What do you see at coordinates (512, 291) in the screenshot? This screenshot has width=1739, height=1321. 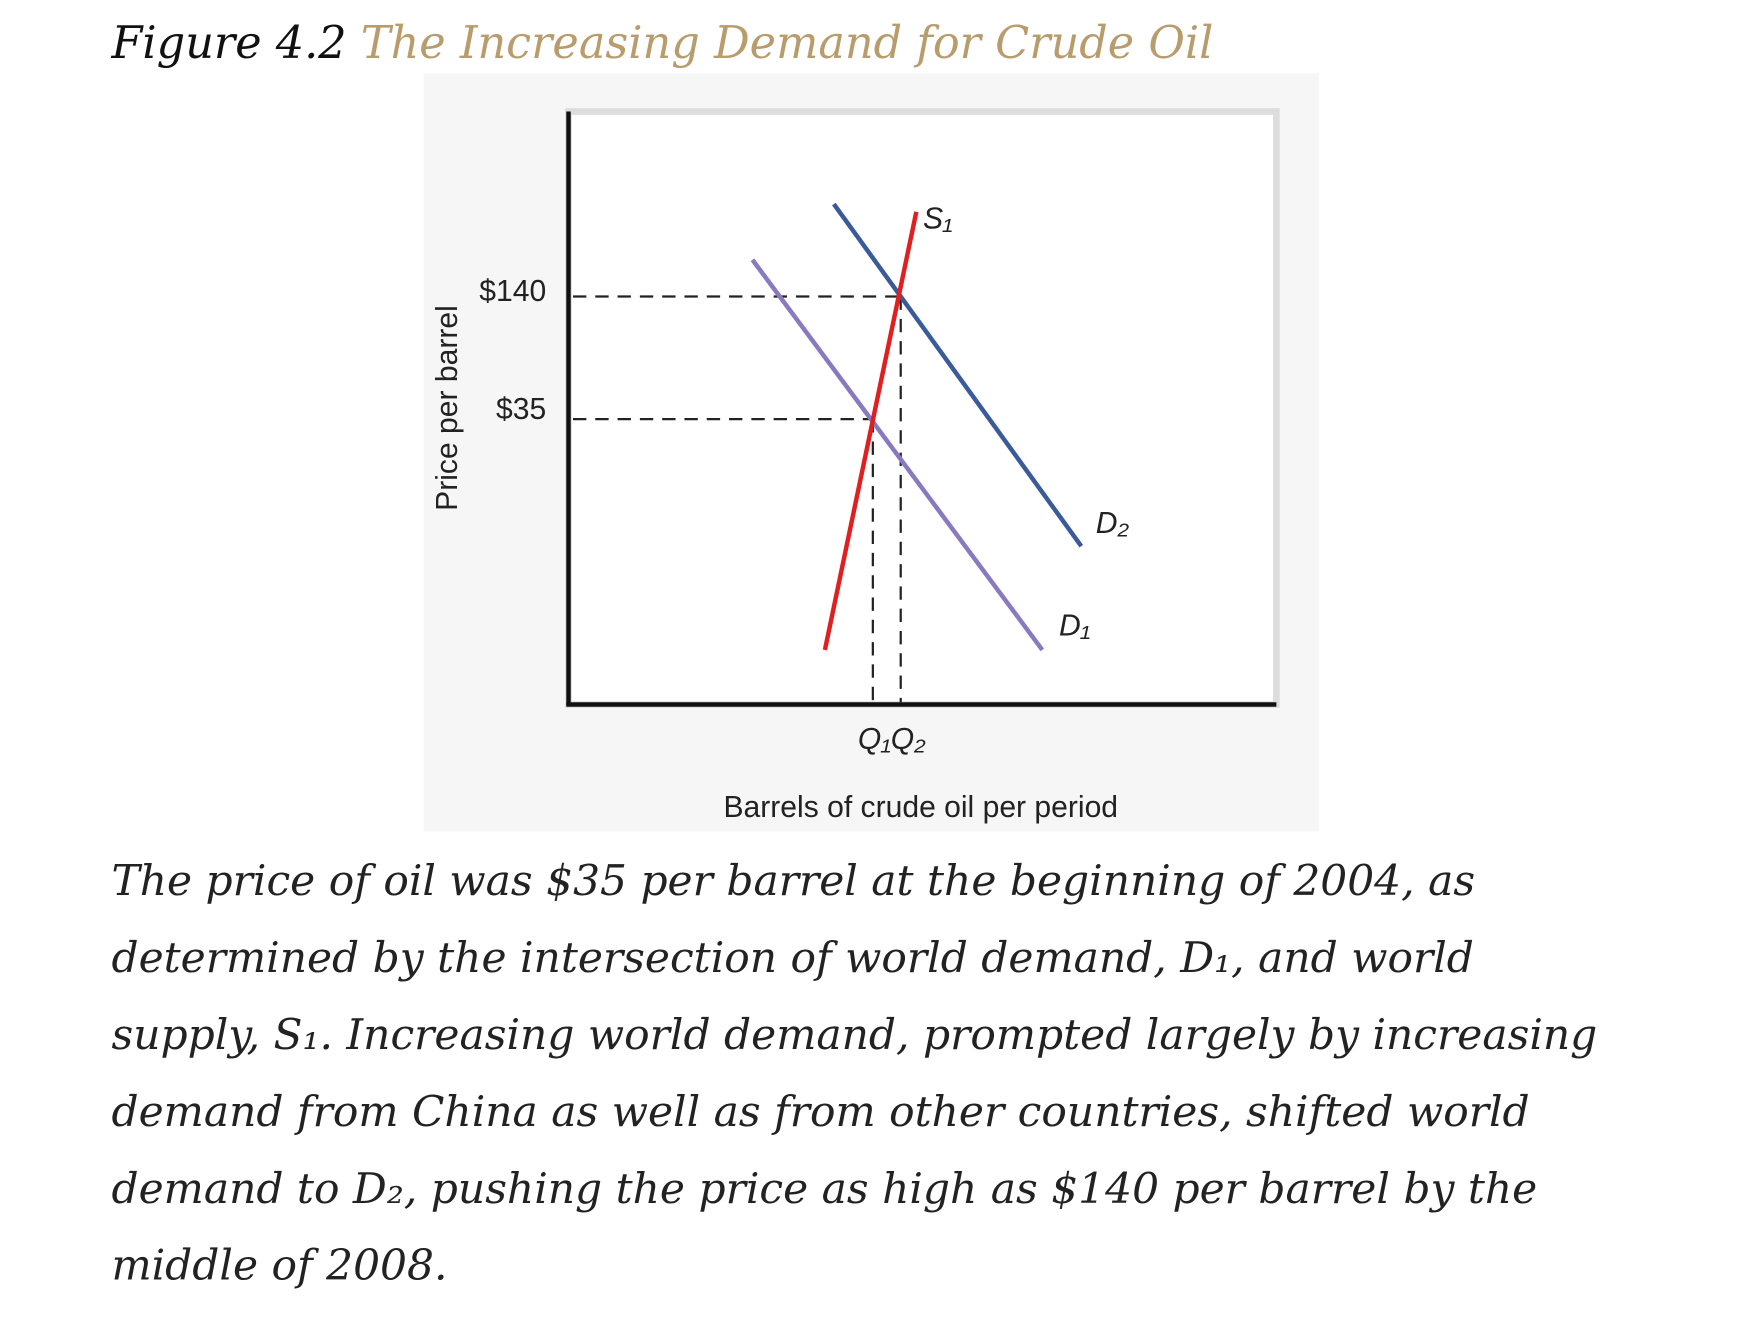 I see `price-label: $140` at bounding box center [512, 291].